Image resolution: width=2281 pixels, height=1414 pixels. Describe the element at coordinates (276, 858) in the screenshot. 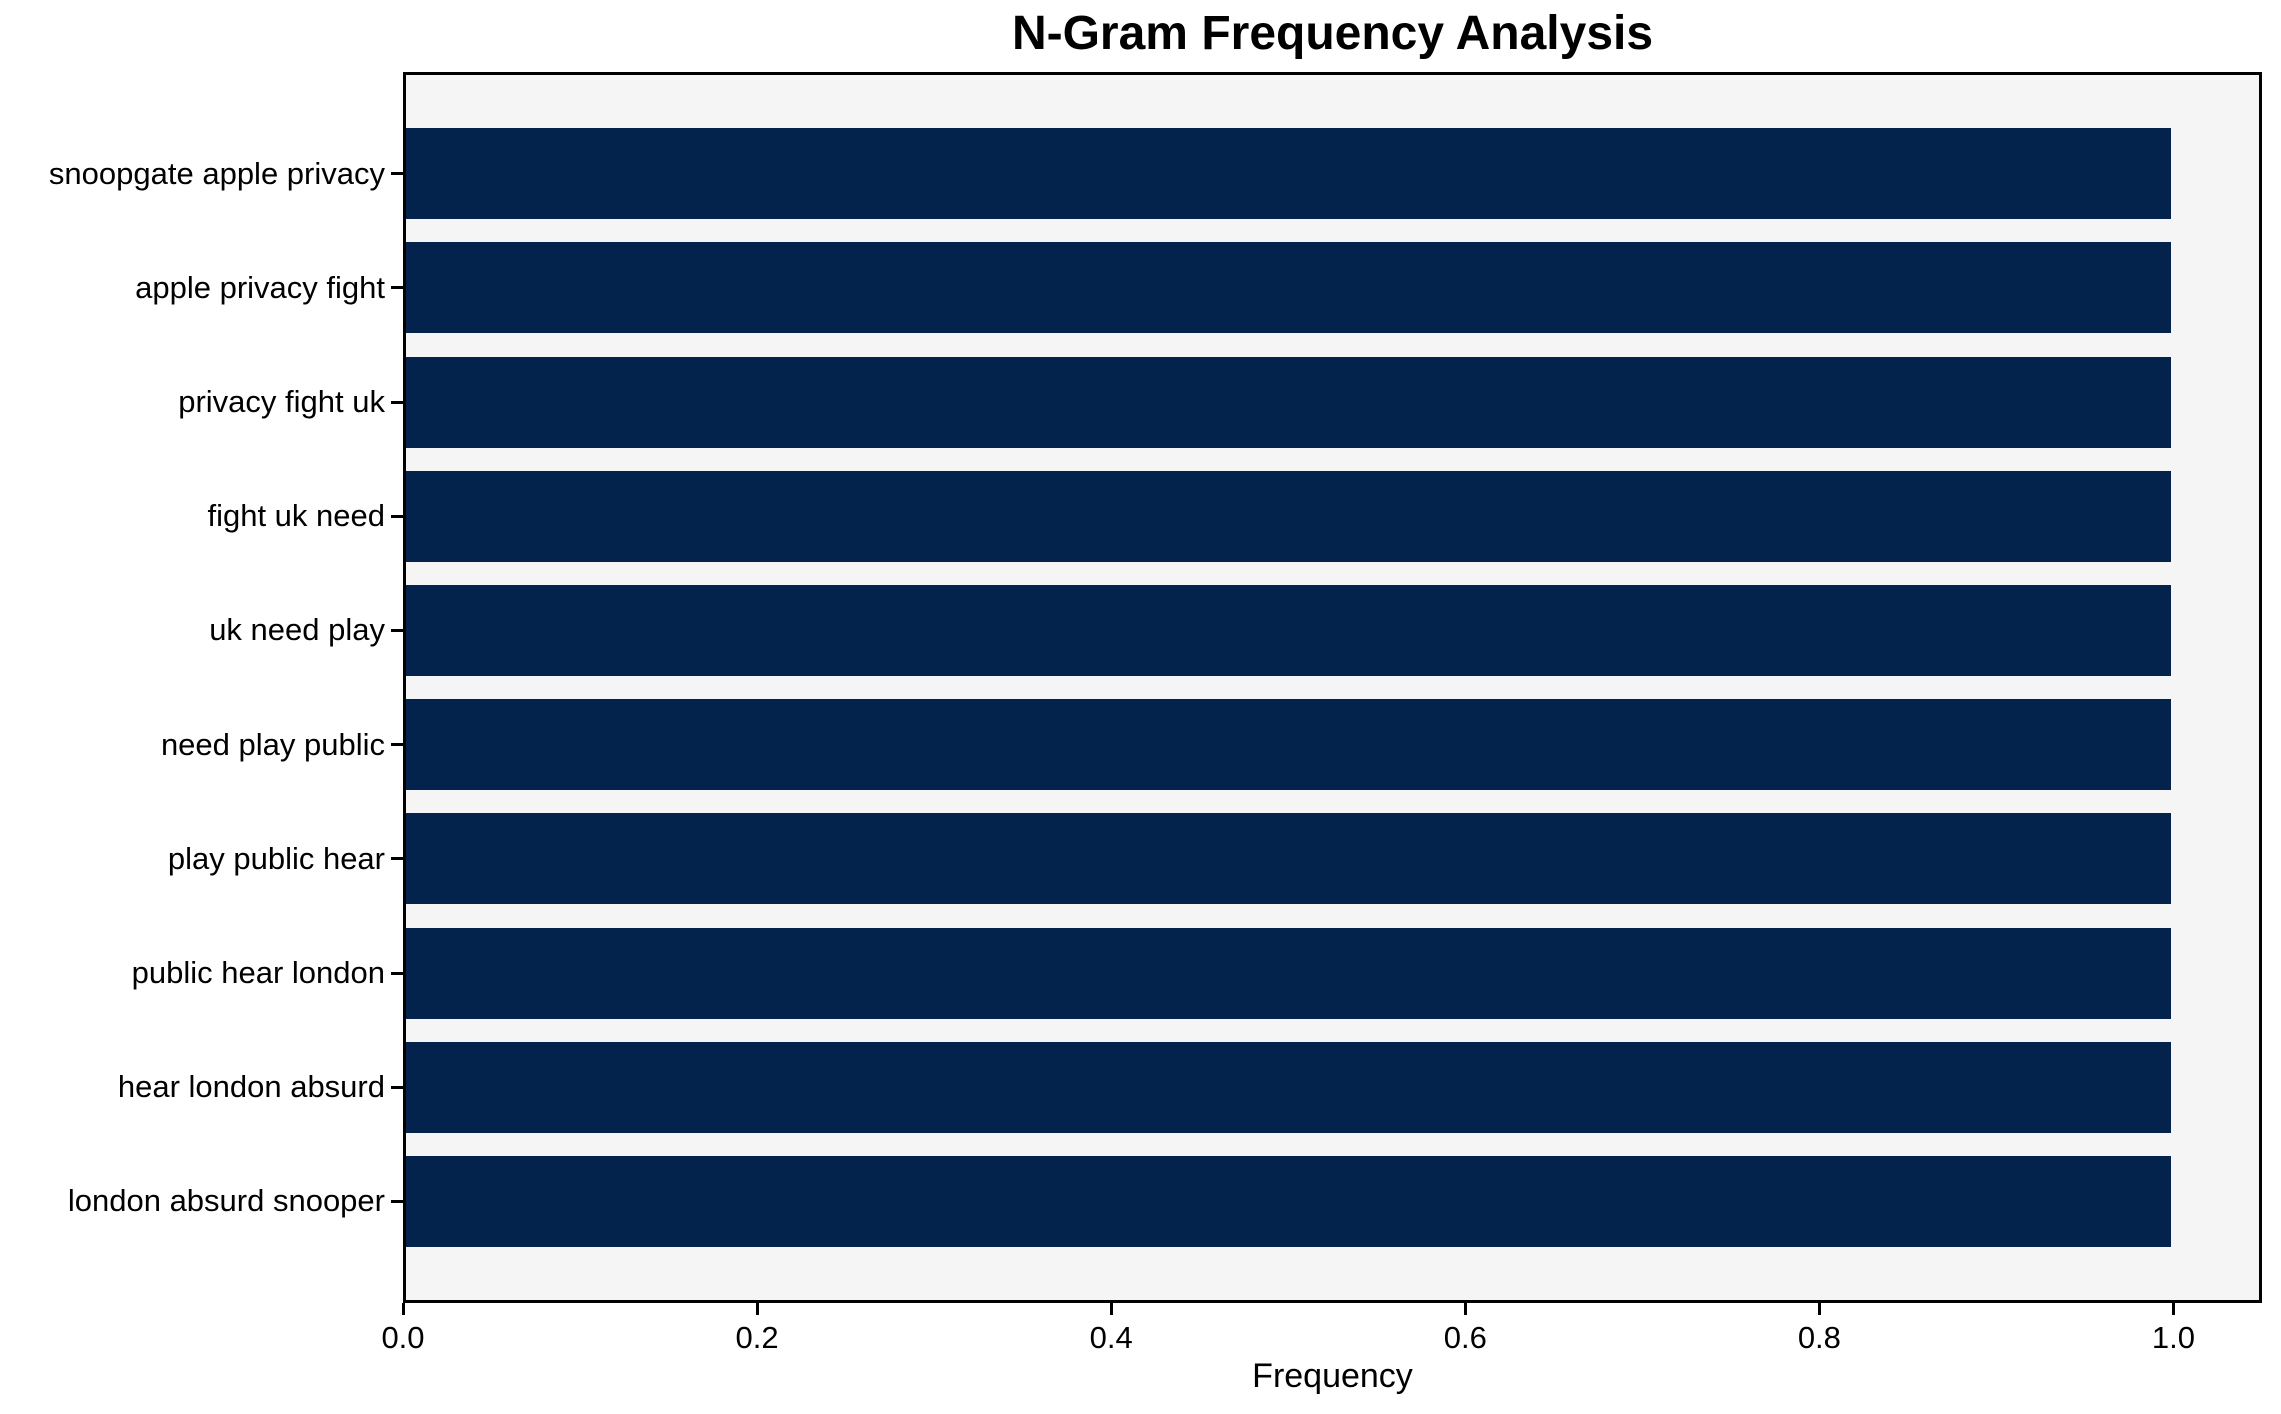

I see `y-tick-label: play public hear` at that location.